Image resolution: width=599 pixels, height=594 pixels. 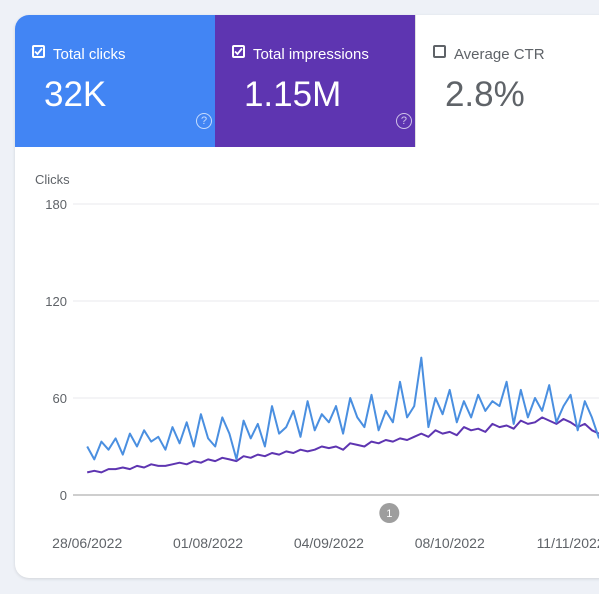 I want to click on x-tick-label: 08/10/2022, so click(x=450, y=543).